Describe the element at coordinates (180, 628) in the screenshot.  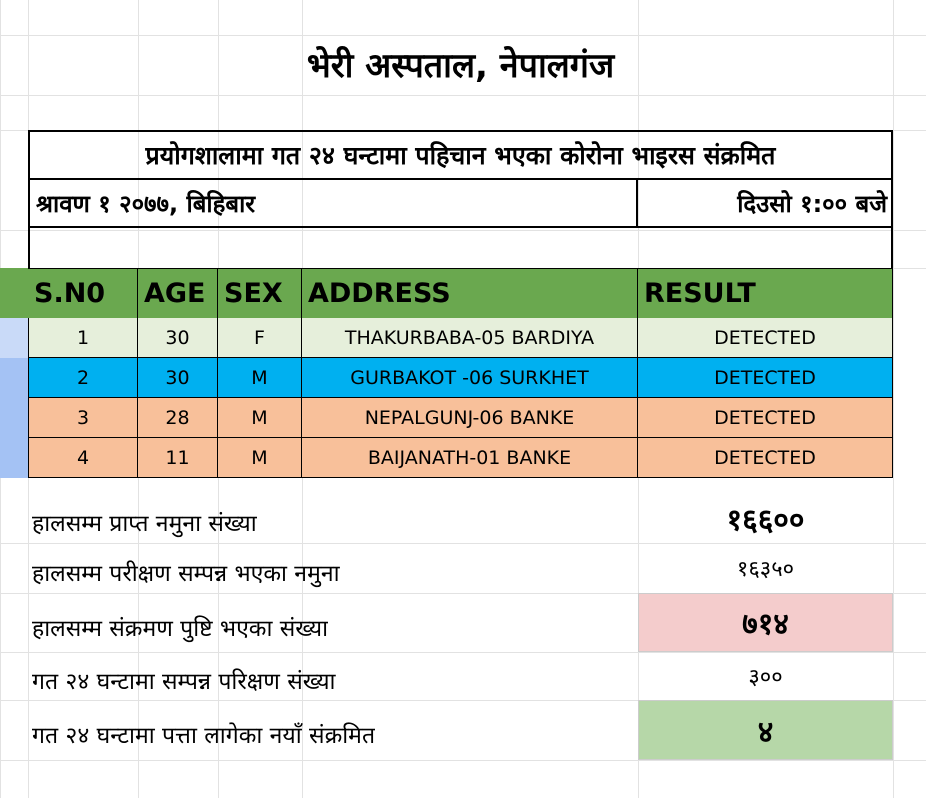
I see `summary-label: हालसम्म संक्रमण पुष्टि भएका संख्या` at that location.